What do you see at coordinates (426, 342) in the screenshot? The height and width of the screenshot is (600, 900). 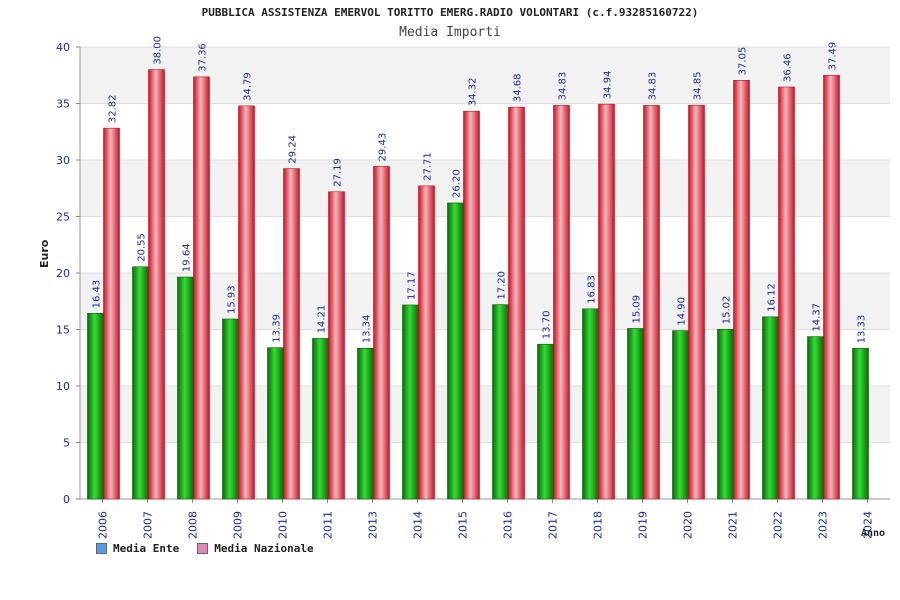 I see `bar-media-nazionale-2014` at bounding box center [426, 342].